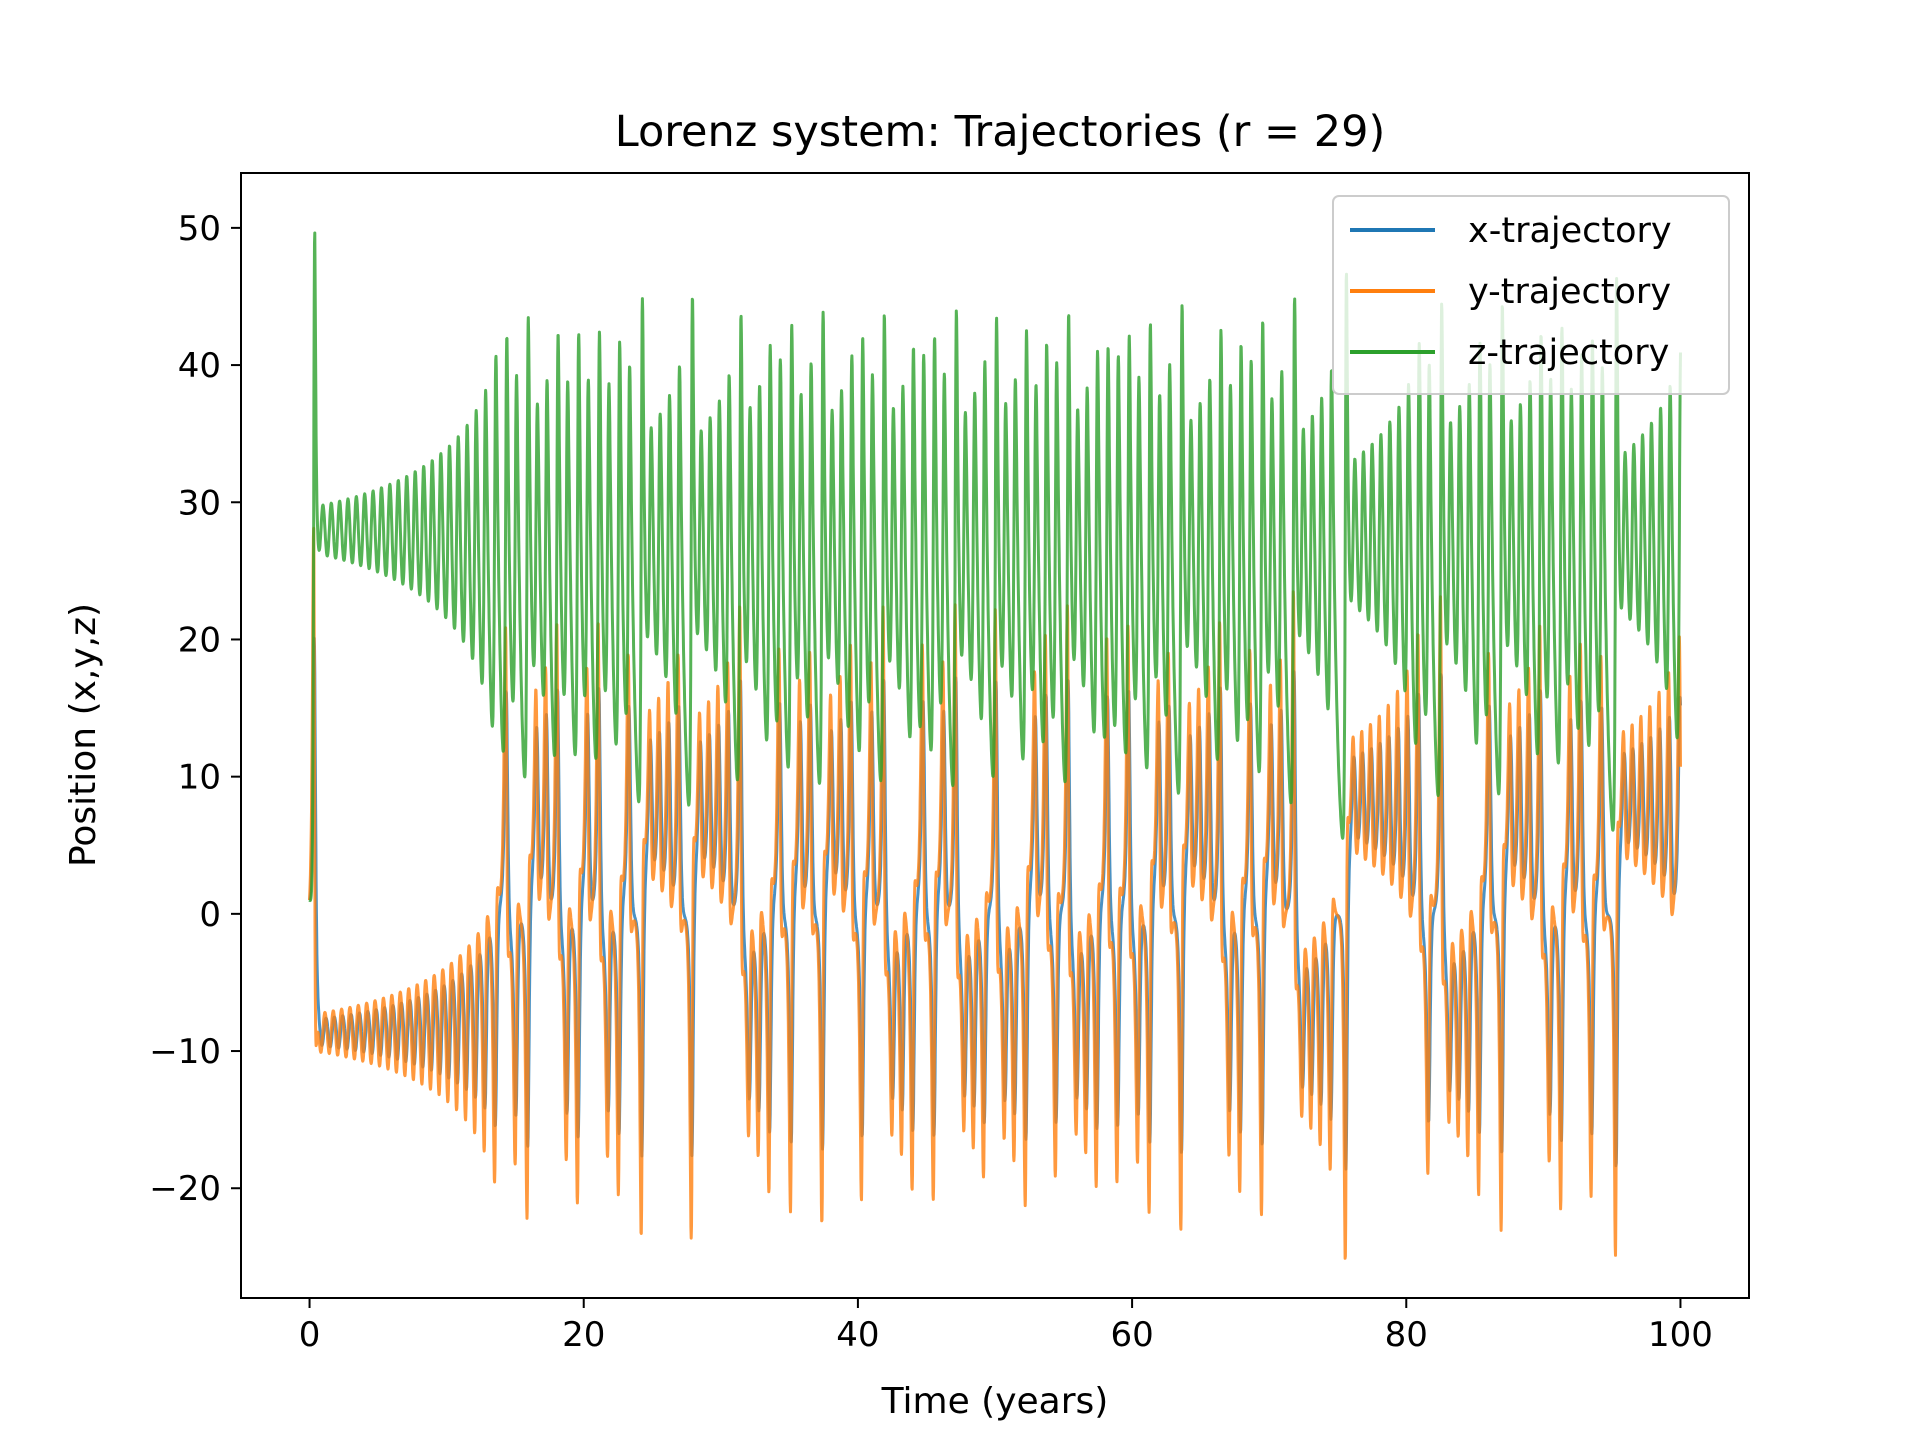 Image resolution: width=1920 pixels, height=1440 pixels. Describe the element at coordinates (995, 1401) in the screenshot. I see `x-axis-label: Time (years)` at that location.